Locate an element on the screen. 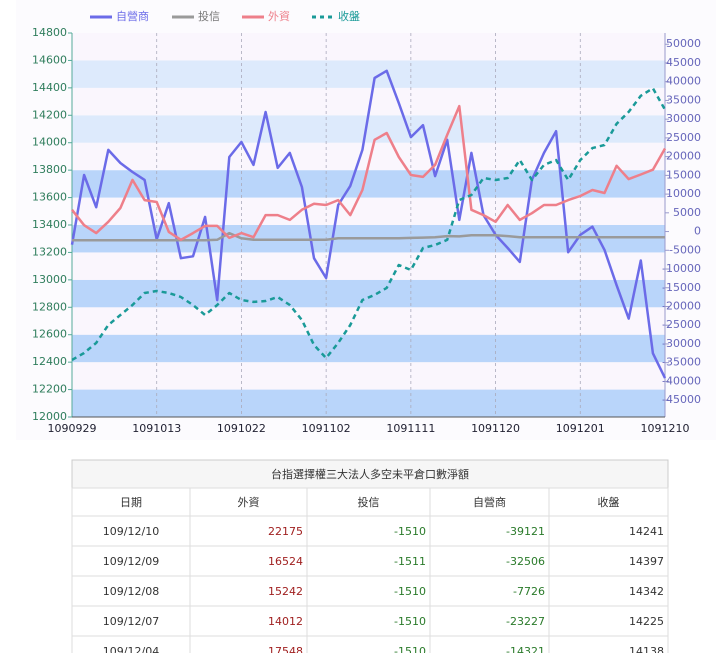  y-tick-label: 14800 is located at coordinates (49, 32).